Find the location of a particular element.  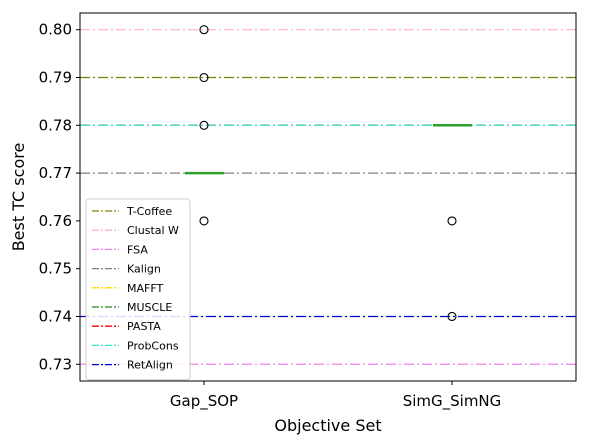

legend-label: ProbCons is located at coordinates (153, 345).